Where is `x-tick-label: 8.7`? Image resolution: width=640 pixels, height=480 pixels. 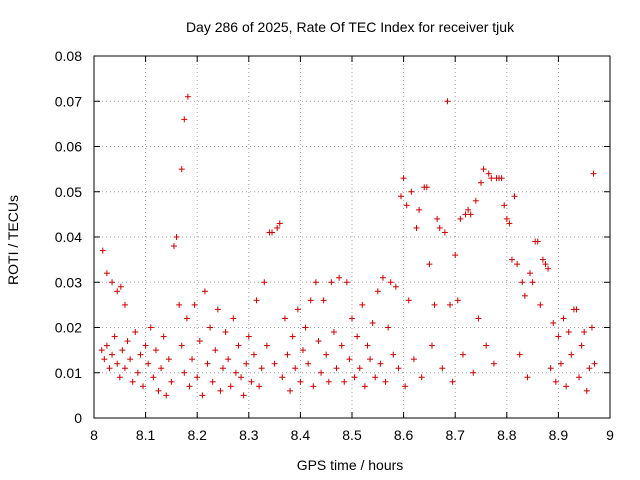
x-tick-label: 8.7 is located at coordinates (455, 435).